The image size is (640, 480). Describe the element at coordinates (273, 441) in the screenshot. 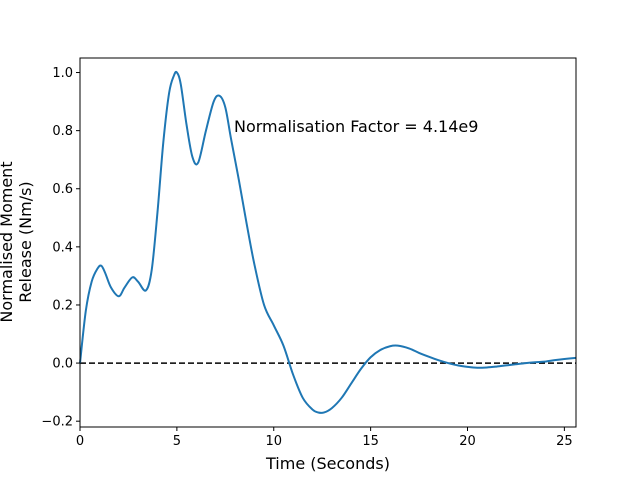

I see `x-tick-label: 10` at that location.